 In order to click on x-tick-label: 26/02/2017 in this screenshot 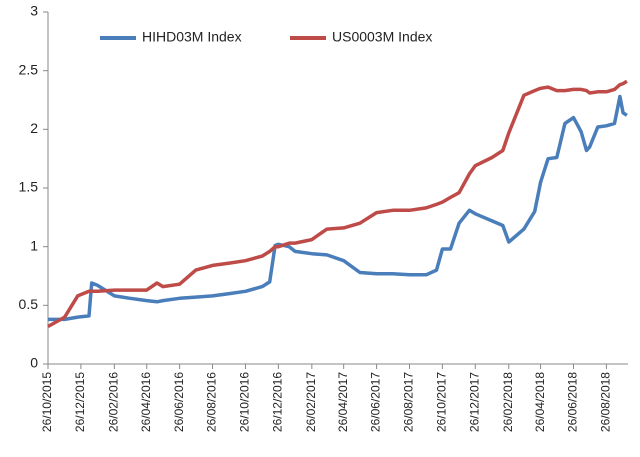, I will do `click(311, 402)`.